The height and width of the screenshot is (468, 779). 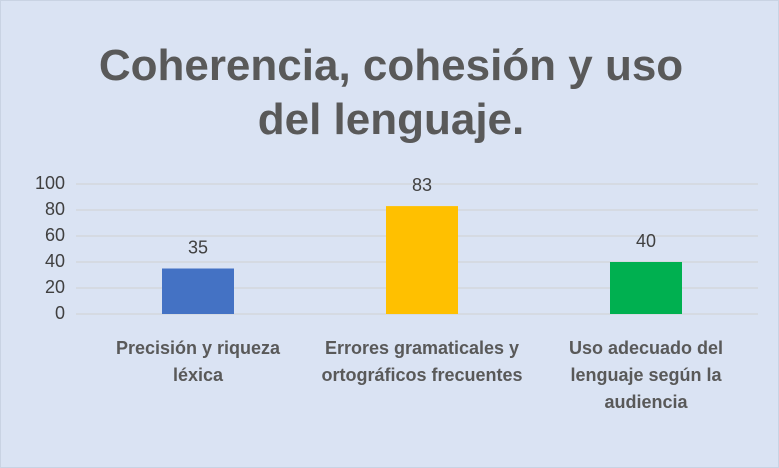 What do you see at coordinates (422, 185) in the screenshot?
I see `data-label: 83` at bounding box center [422, 185].